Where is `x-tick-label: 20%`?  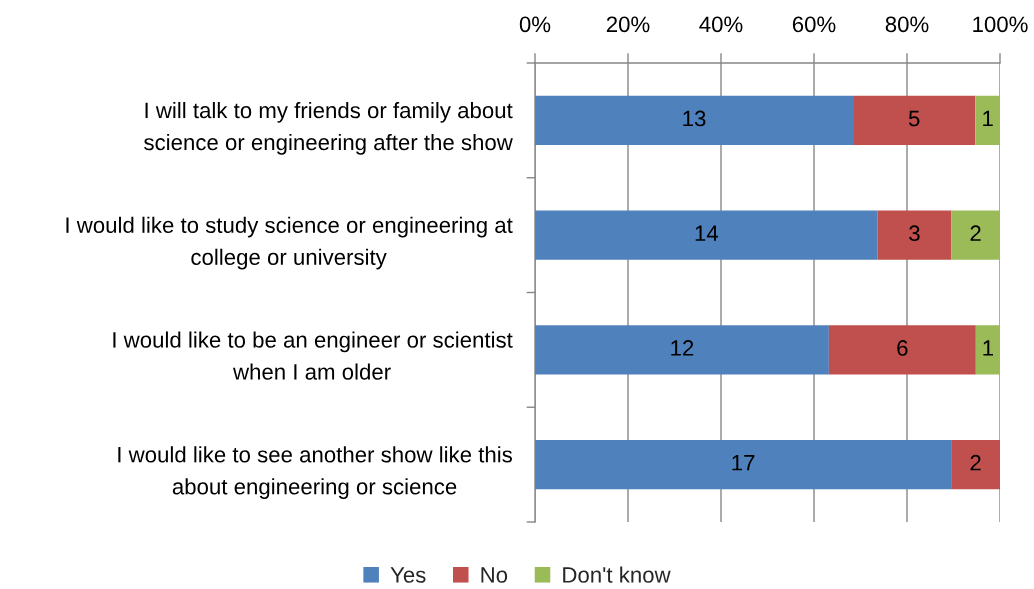
x-tick-label: 20% is located at coordinates (628, 24).